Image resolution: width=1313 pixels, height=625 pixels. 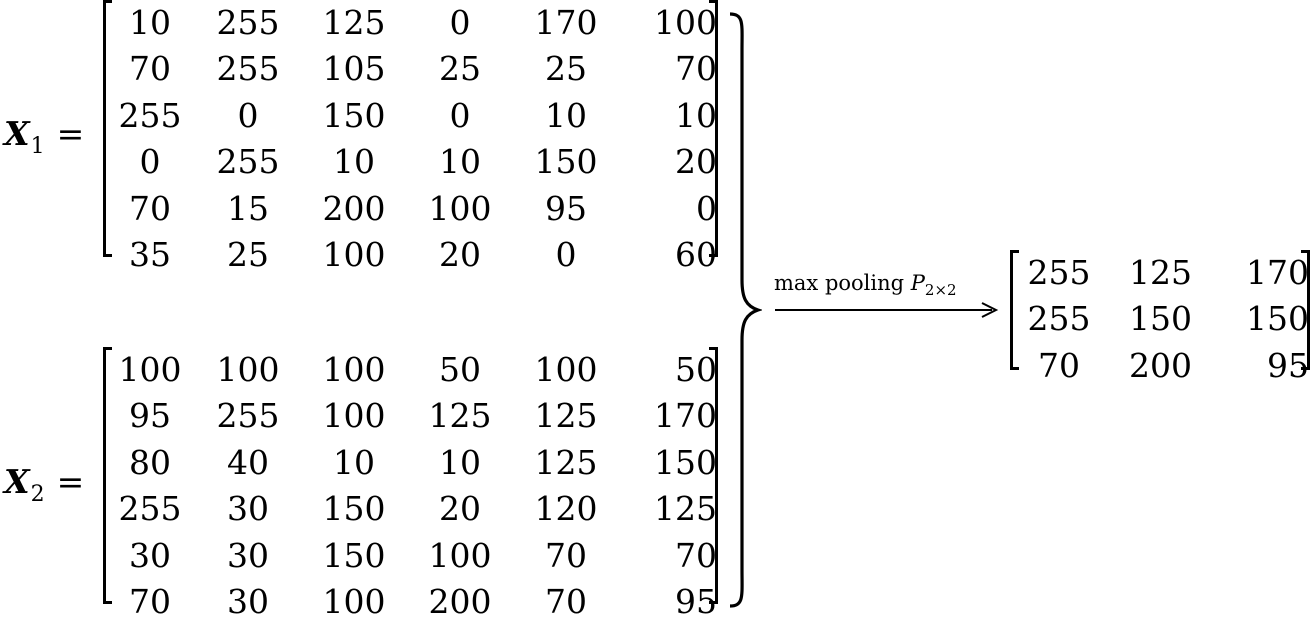 I want to click on operation-subscript: 2×2, so click(x=941, y=290).